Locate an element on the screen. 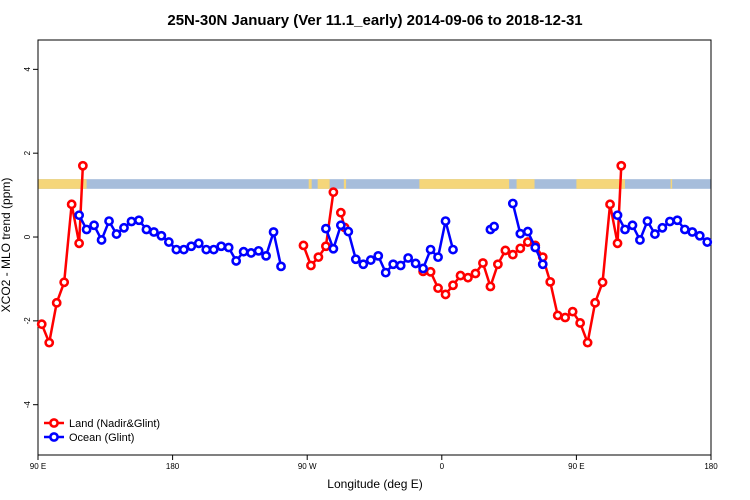  legend-marker is located at coordinates (54, 437).